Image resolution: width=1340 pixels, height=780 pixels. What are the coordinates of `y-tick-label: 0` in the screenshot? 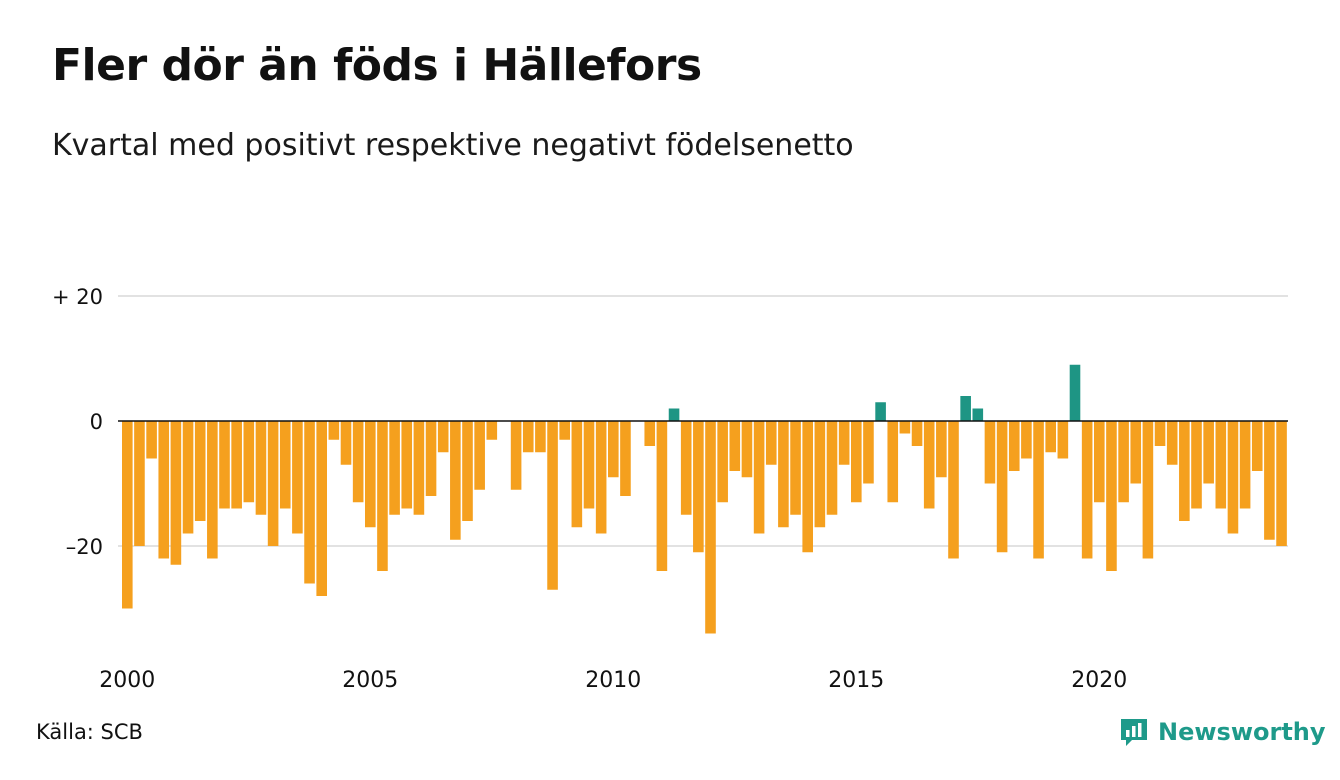 It's located at (96, 422).